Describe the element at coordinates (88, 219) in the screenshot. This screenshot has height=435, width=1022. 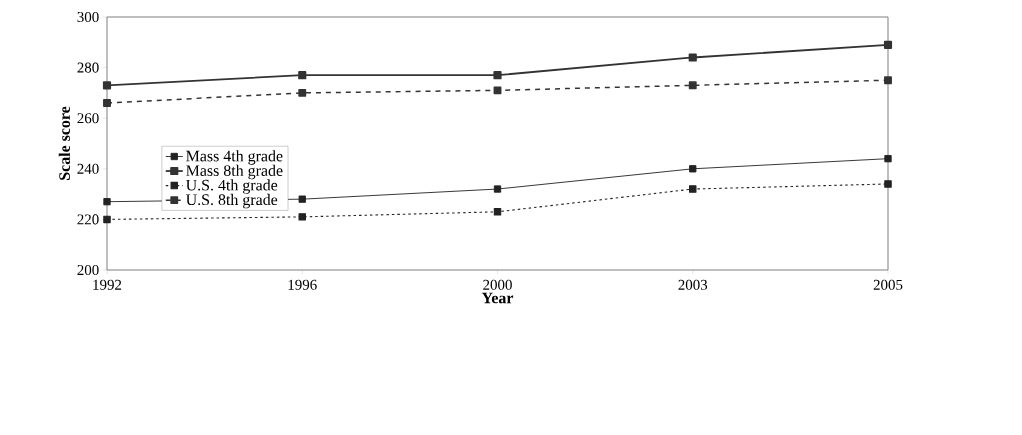
I see `y-tick-label: 220` at that location.